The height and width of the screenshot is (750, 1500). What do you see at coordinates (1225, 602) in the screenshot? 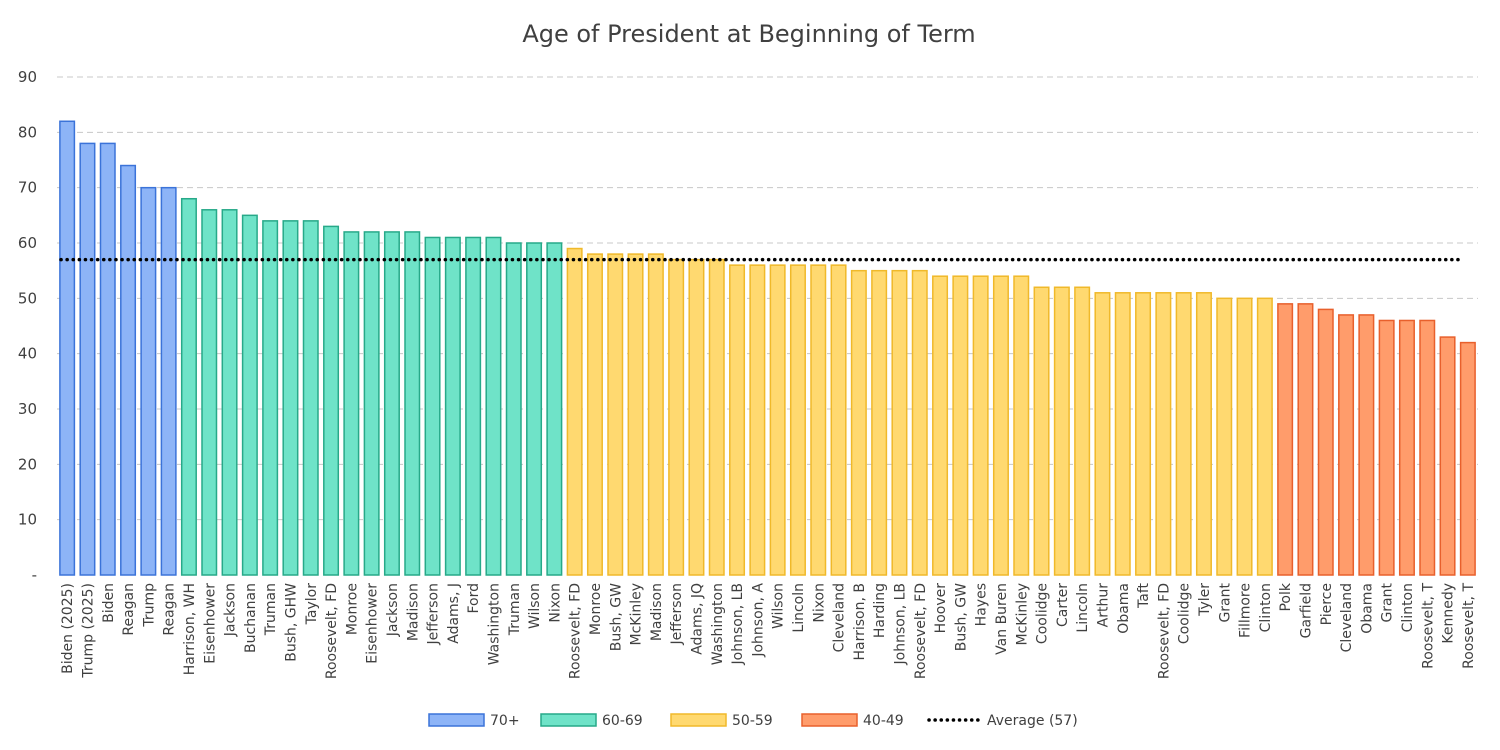
I see `x-tick-label: Grant` at bounding box center [1225, 602].